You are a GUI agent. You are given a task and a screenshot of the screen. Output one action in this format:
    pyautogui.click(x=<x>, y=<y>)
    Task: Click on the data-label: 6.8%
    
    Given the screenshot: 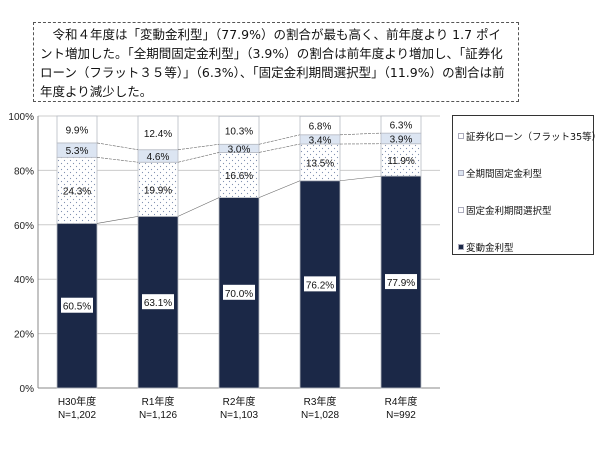 What is the action you would take?
    pyautogui.click(x=320, y=127)
    